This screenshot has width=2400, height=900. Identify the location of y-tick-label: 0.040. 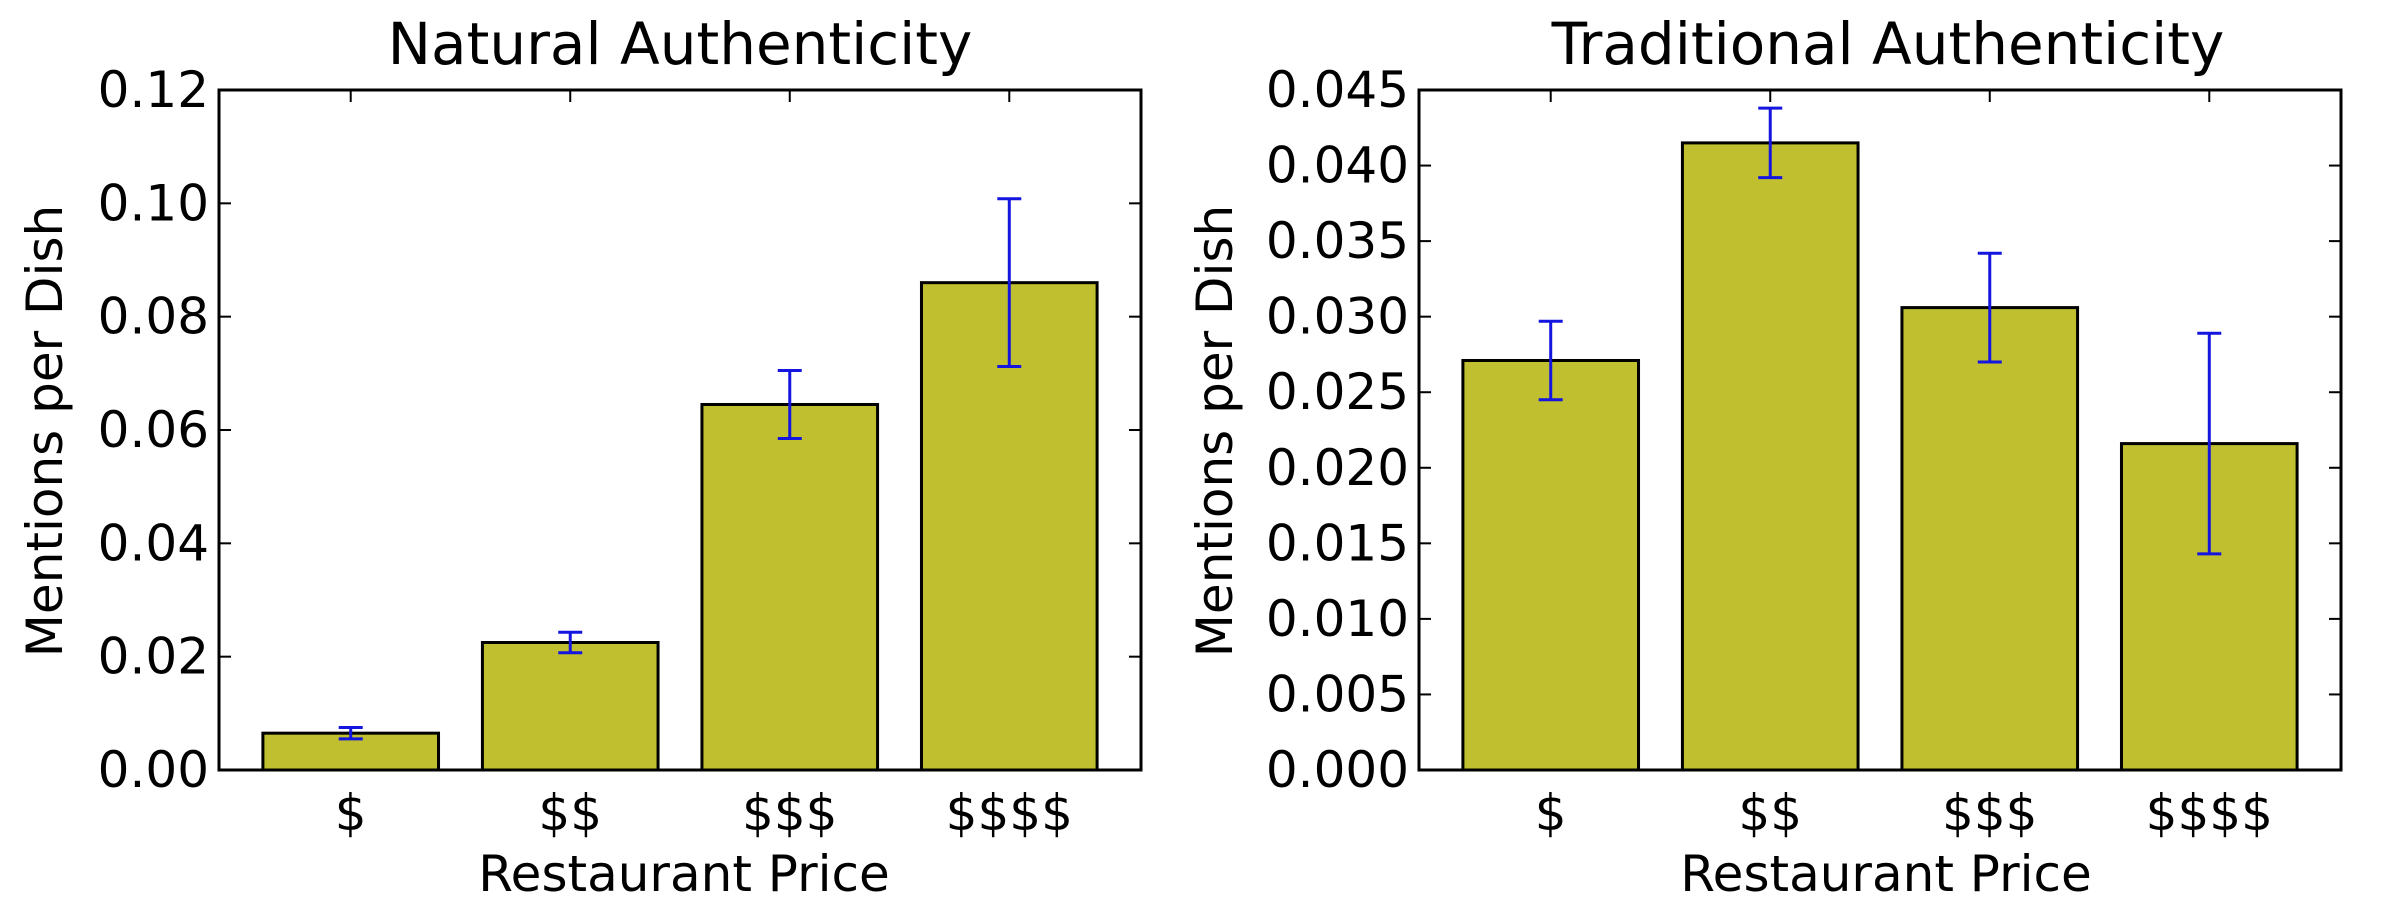
(1337, 166).